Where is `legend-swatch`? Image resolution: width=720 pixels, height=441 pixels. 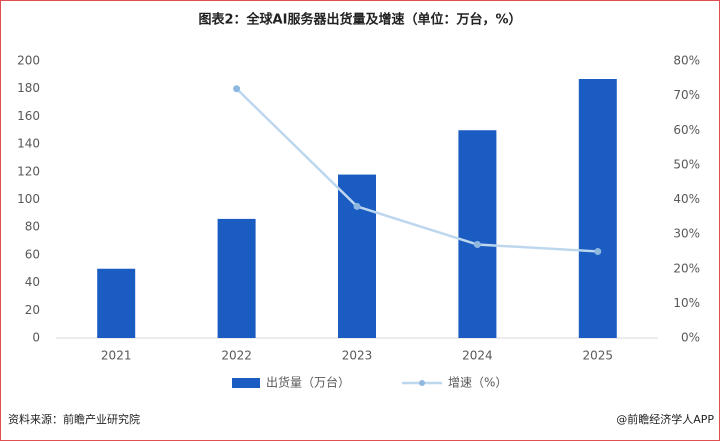 legend-swatch is located at coordinates (246, 383).